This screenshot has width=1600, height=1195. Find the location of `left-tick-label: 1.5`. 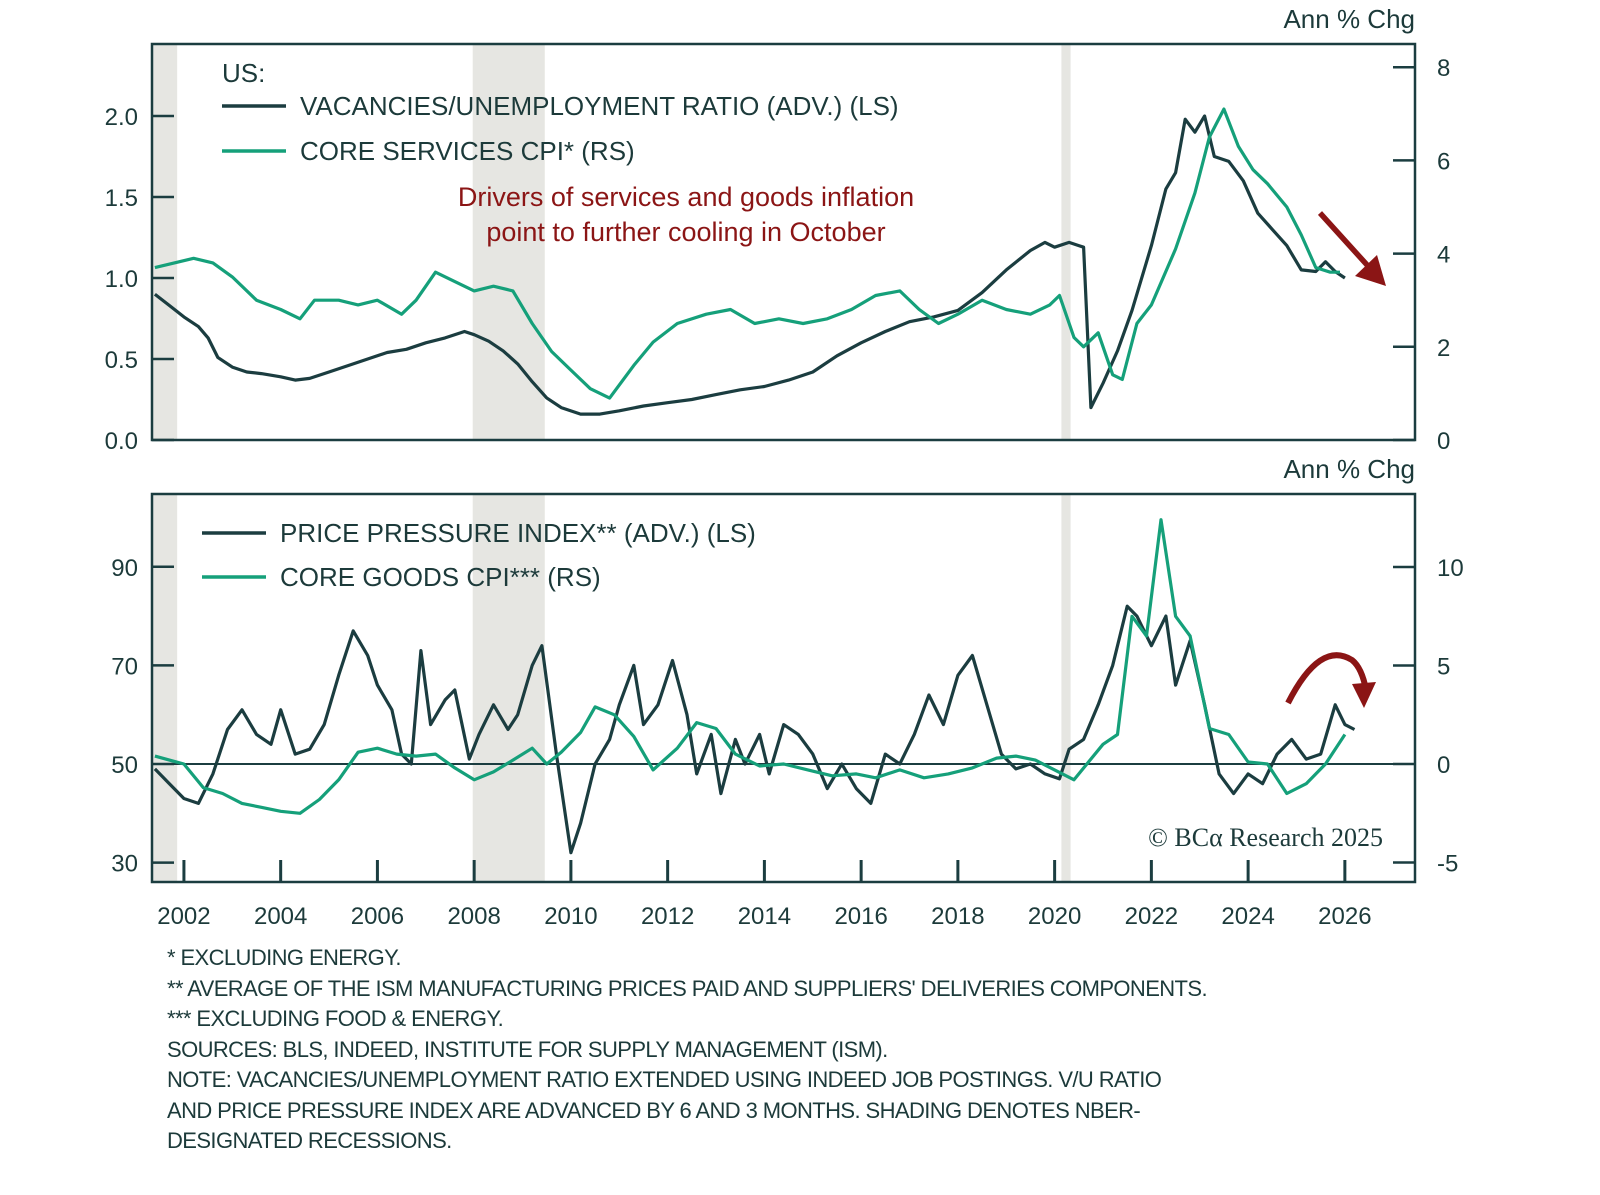

left-tick-label: 1.5 is located at coordinates (121, 198).